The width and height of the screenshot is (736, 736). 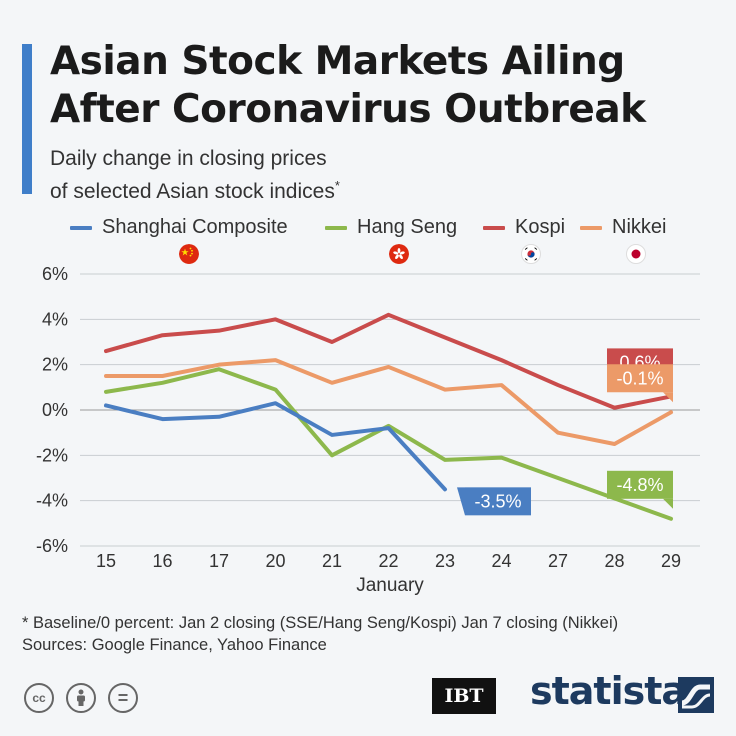 What do you see at coordinates (336, 227) in the screenshot?
I see `legend-swatch-hang-seng` at bounding box center [336, 227].